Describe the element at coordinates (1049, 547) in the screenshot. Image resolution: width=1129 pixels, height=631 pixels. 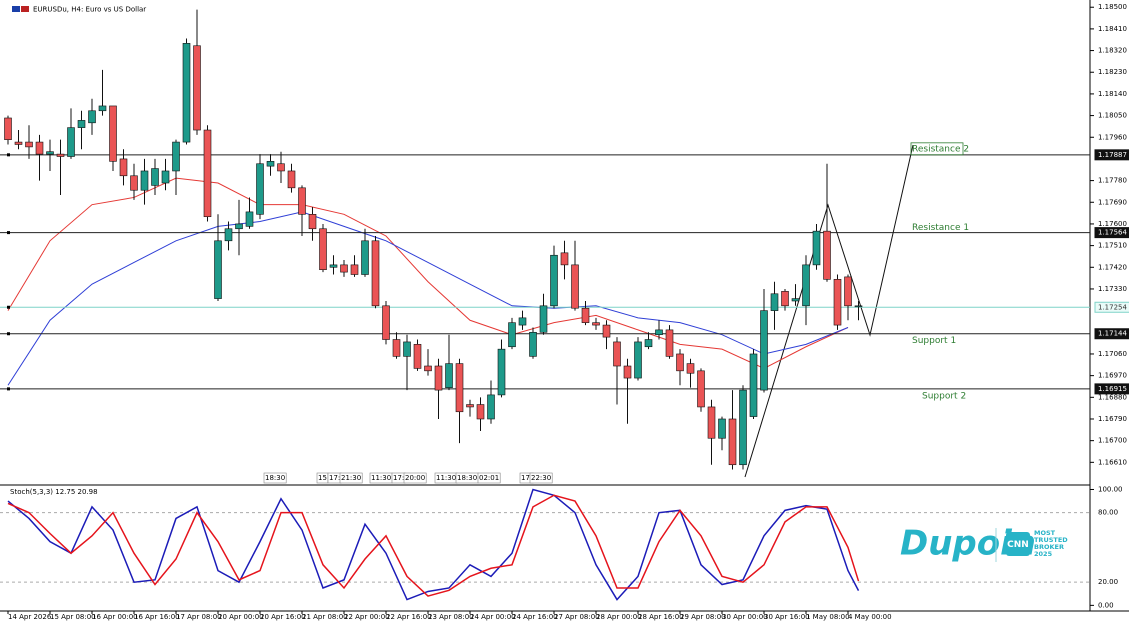
I see `award-line: BROKER` at that location.